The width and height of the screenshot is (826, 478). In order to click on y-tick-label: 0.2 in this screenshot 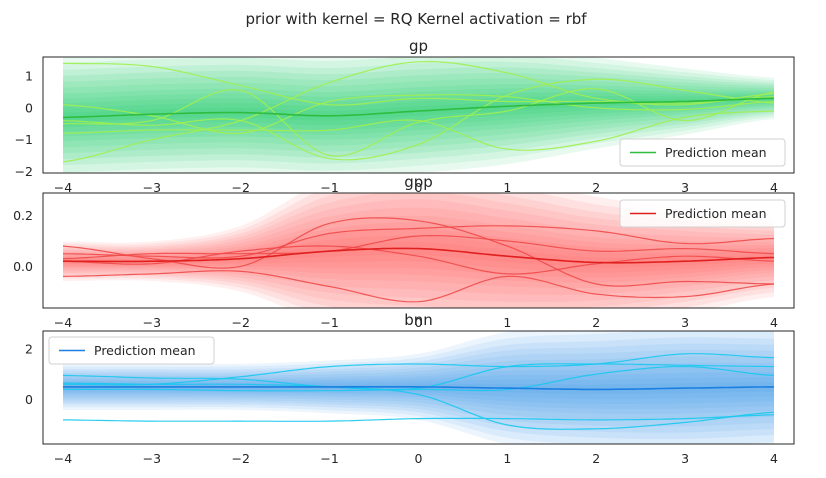, I will do `click(23, 215)`.